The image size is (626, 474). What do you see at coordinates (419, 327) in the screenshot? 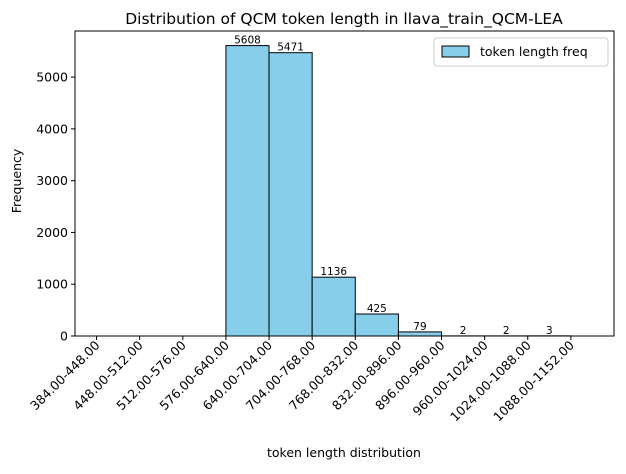
I see `data-label-4: 79` at bounding box center [419, 327].